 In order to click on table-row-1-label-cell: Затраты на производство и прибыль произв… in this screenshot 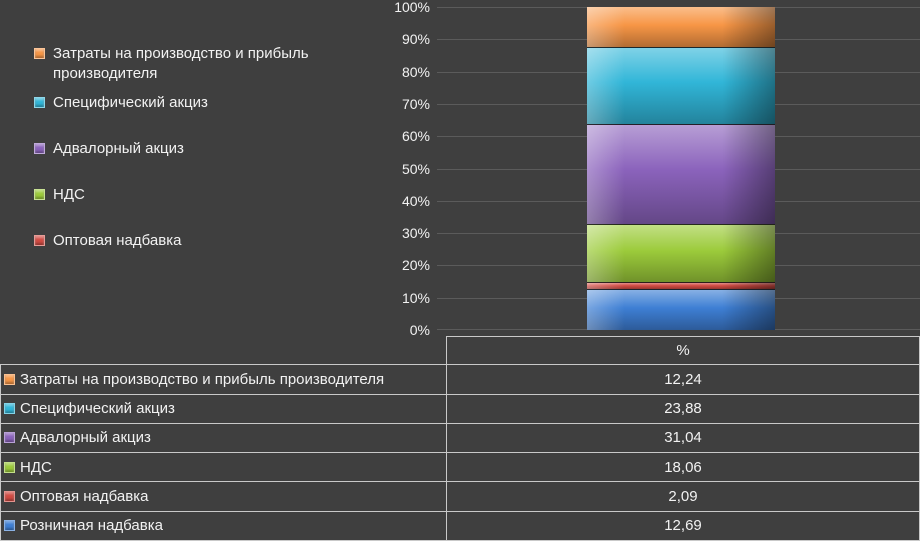, I will do `click(223, 380)`.